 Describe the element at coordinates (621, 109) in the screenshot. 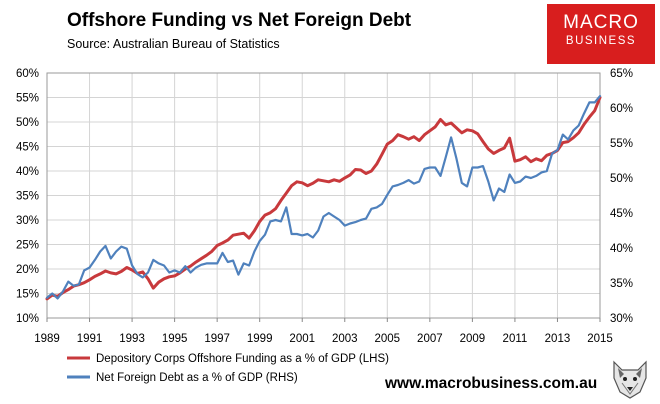

I see `y-right-tick-label: 60%` at that location.